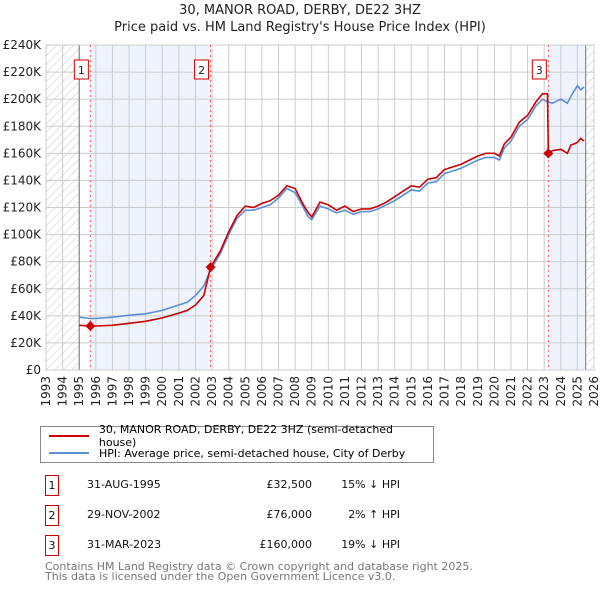 This screenshot has width=600, height=590. Describe the element at coordinates (26, 289) in the screenshot. I see `y-tick-label: £60K` at that location.